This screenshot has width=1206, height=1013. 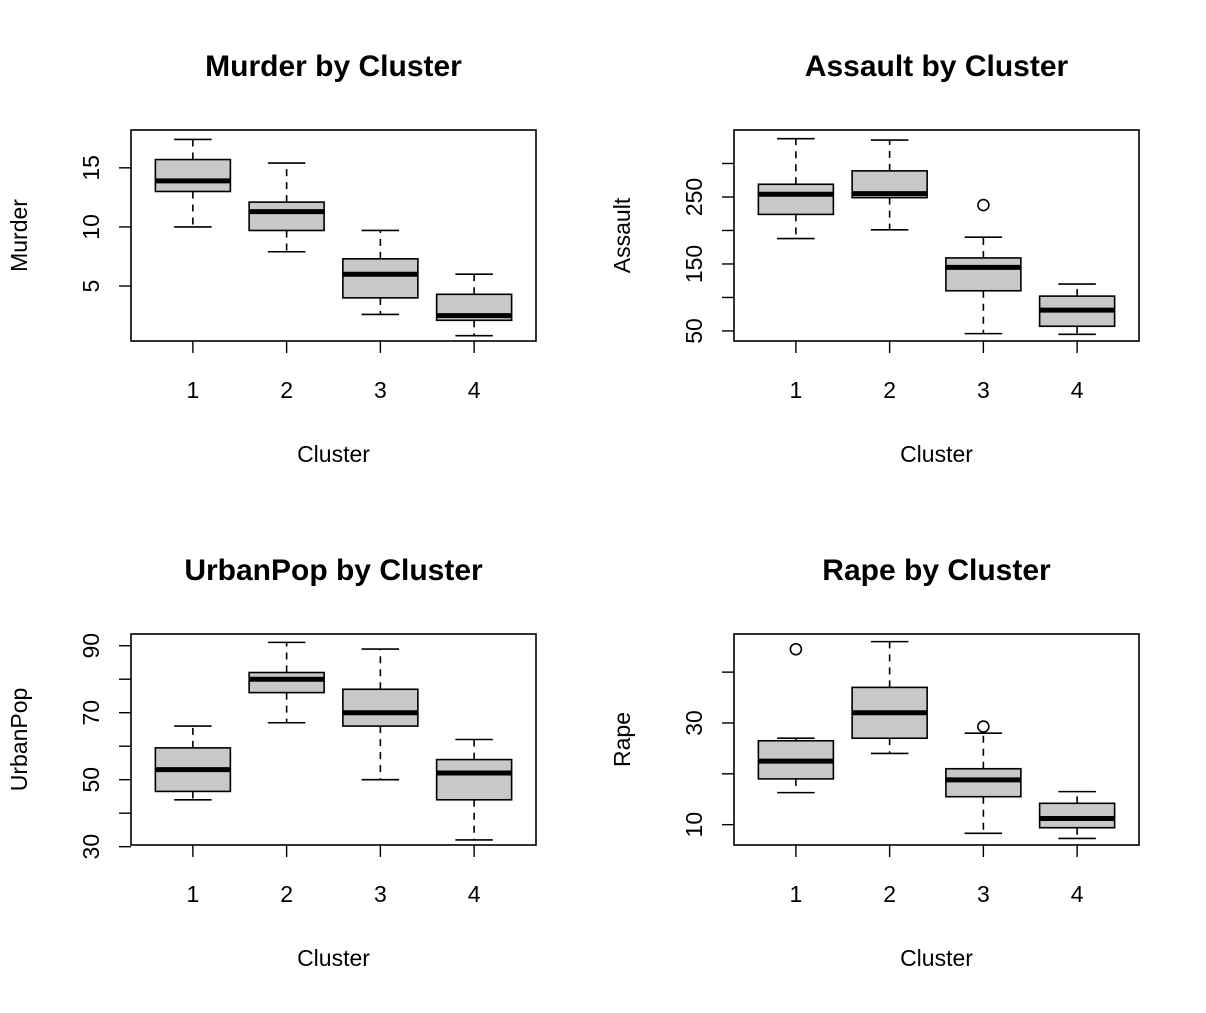 I want to click on y-tick-label: 15, so click(x=91, y=168).